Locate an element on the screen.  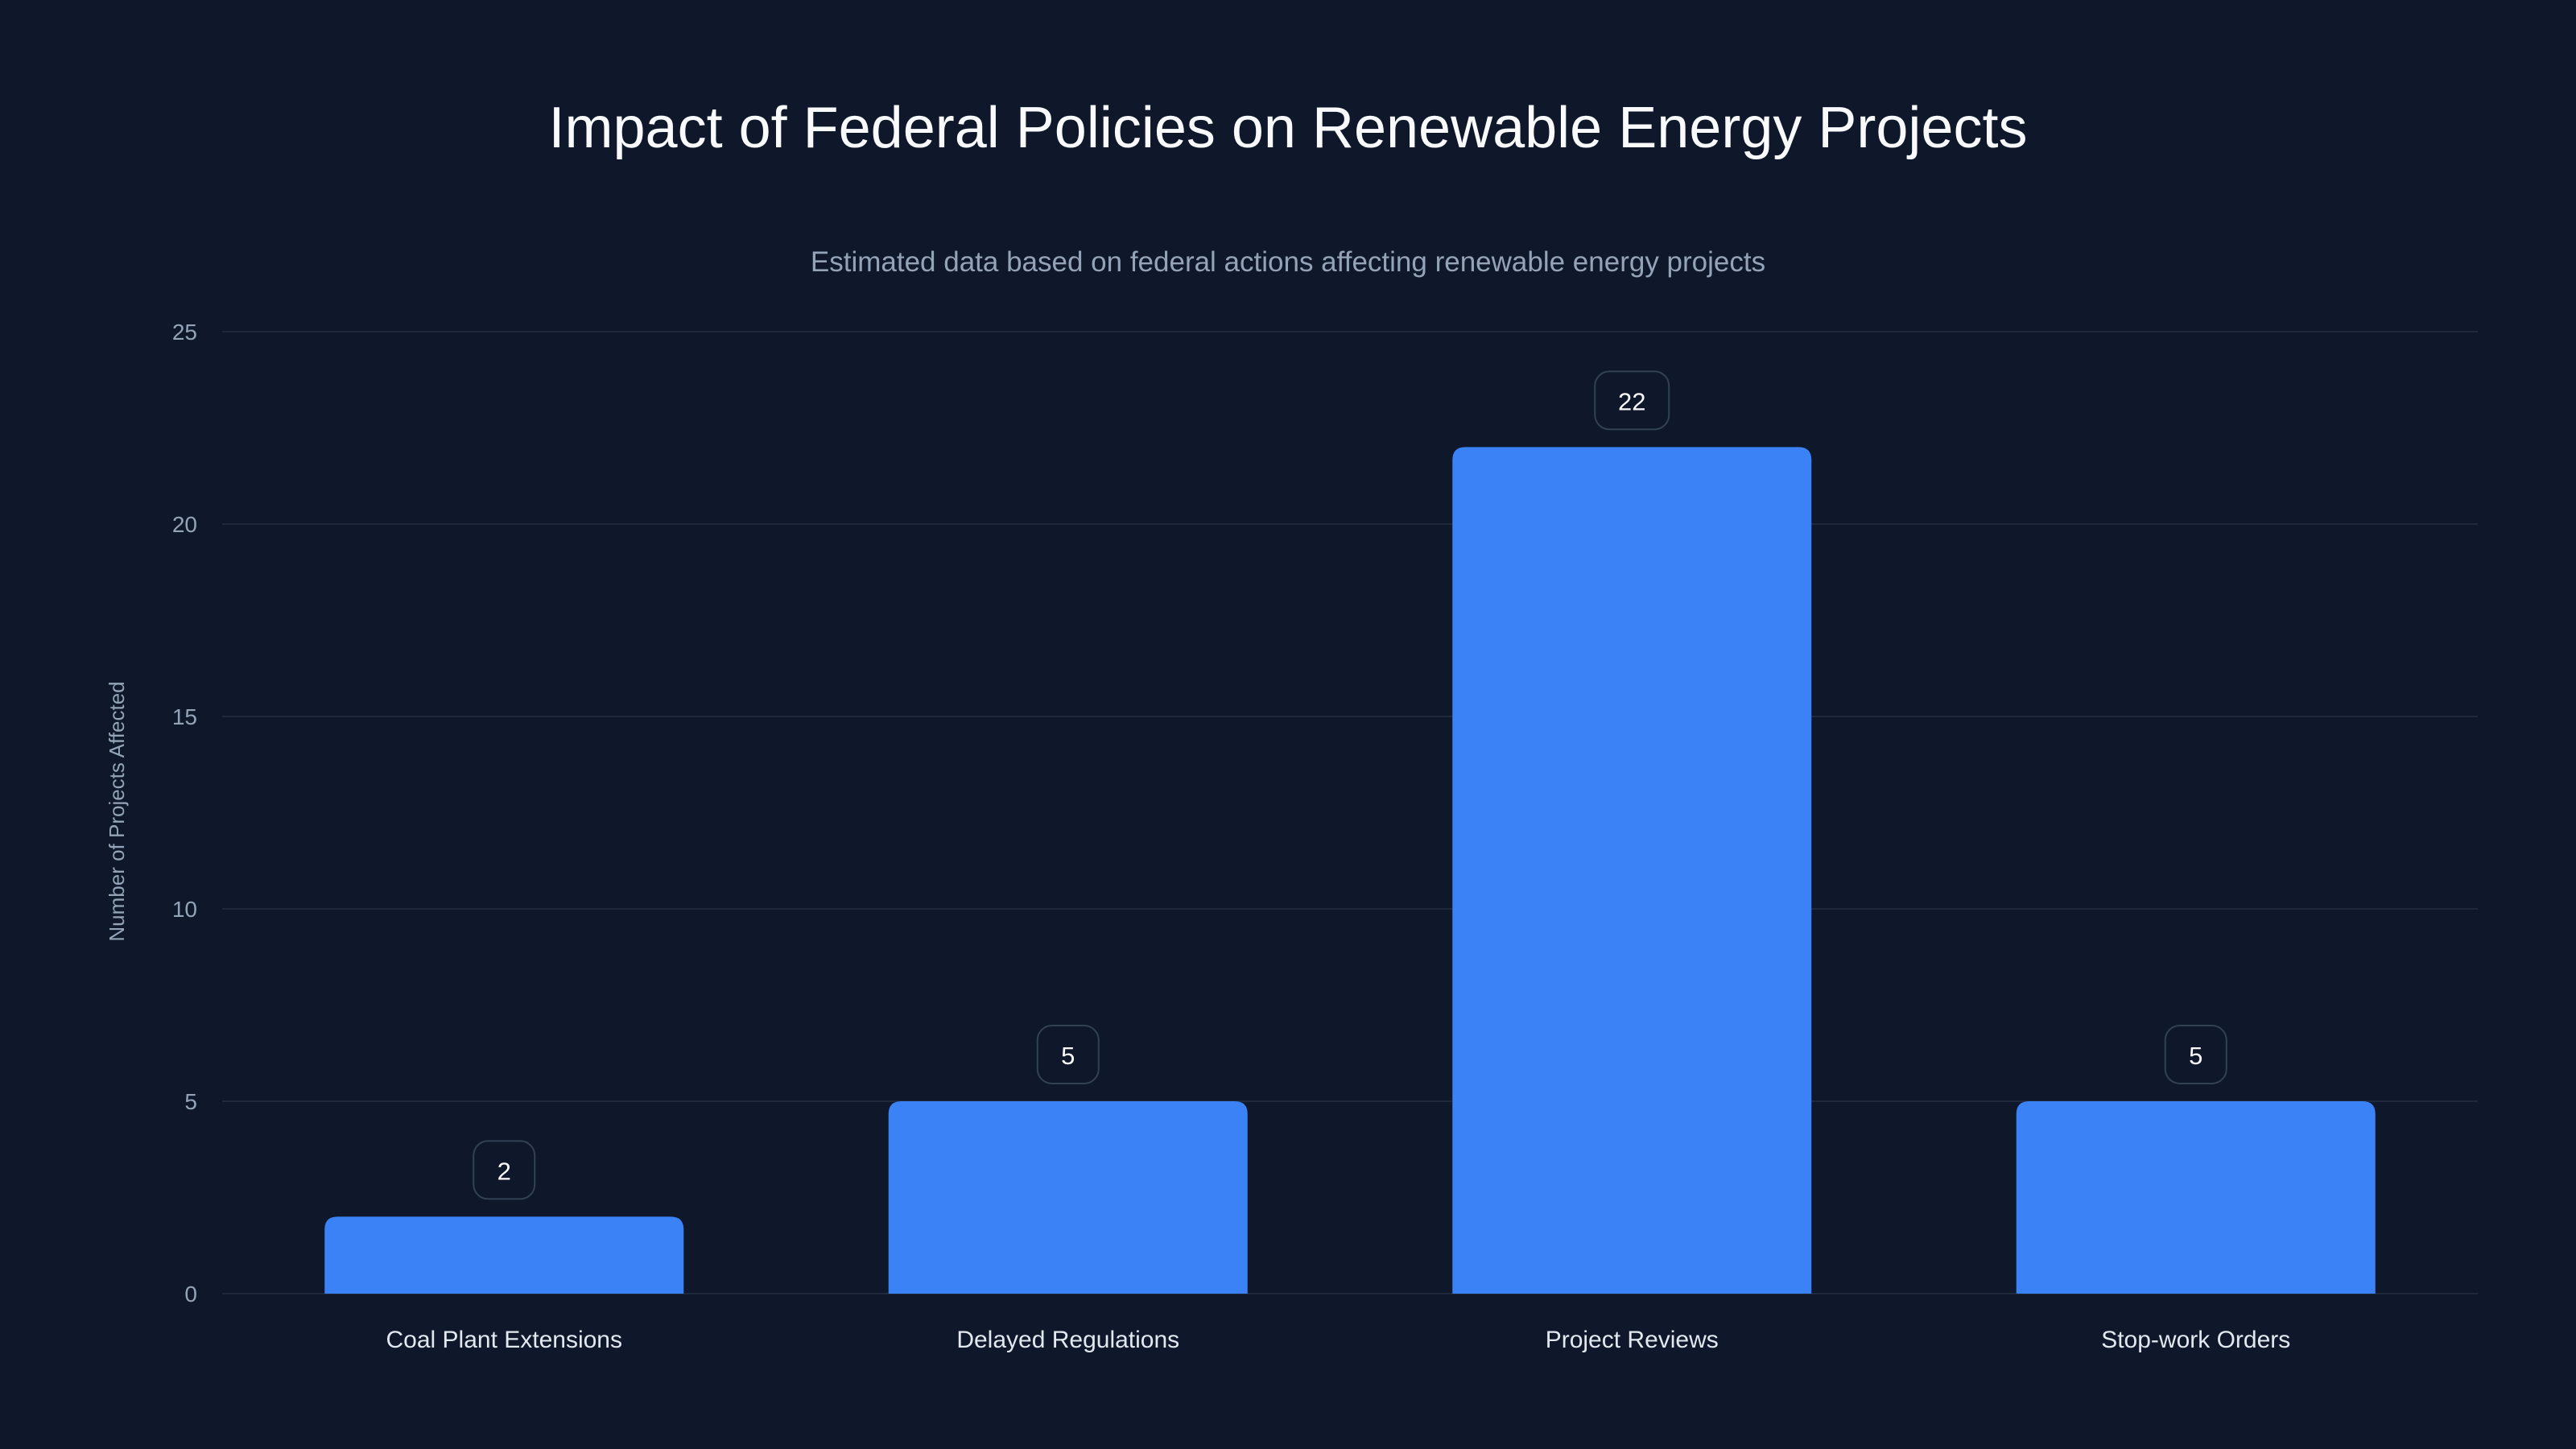
x-tick-label: Stop-work Orders is located at coordinates (2195, 1340).